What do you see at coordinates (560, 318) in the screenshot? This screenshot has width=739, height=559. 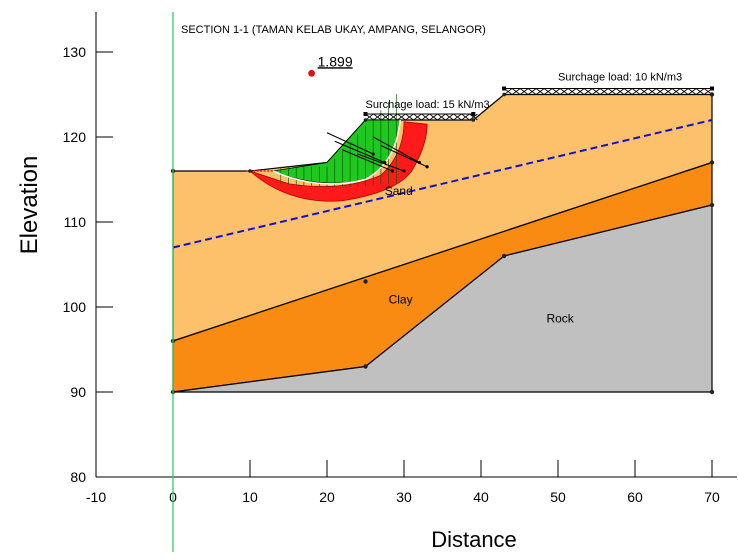 I see `layer-label-rock: Rock` at bounding box center [560, 318].